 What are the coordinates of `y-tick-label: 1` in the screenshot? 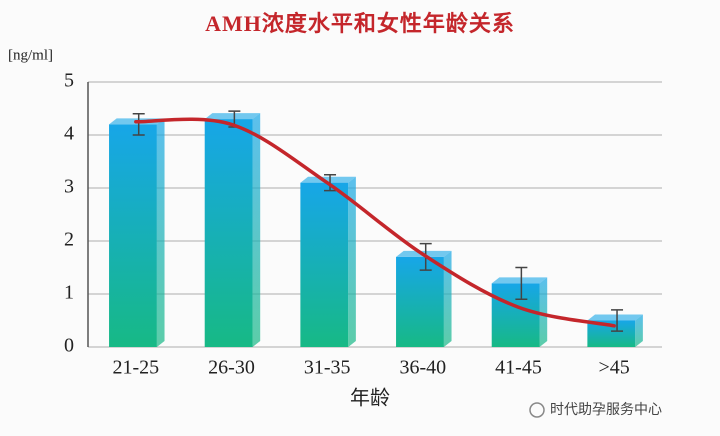 It's located at (69, 293).